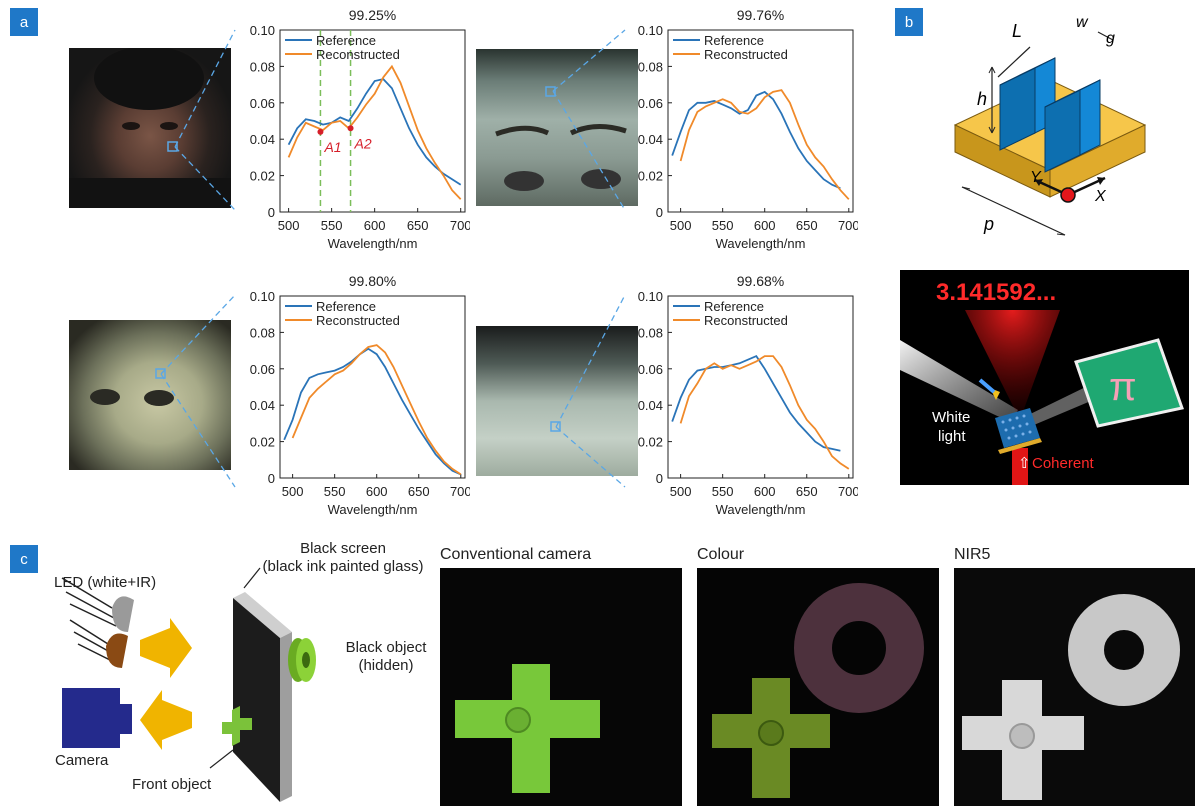 The width and height of the screenshot is (1195, 811). I want to click on legend-label: Reference, so click(346, 306).